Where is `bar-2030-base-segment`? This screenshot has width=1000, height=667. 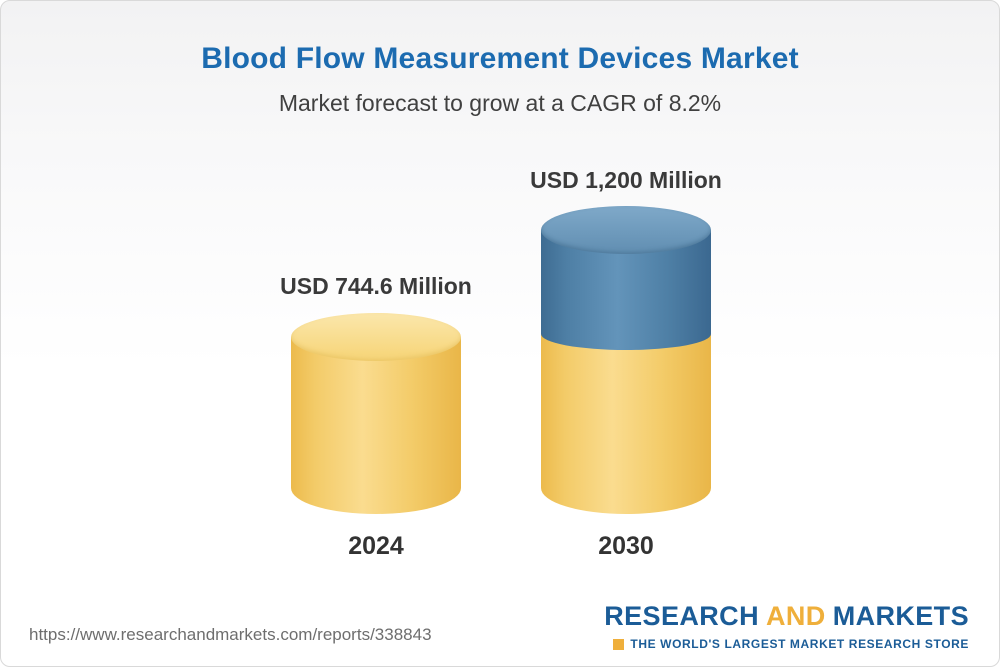 bar-2030-base-segment is located at coordinates (626, 424).